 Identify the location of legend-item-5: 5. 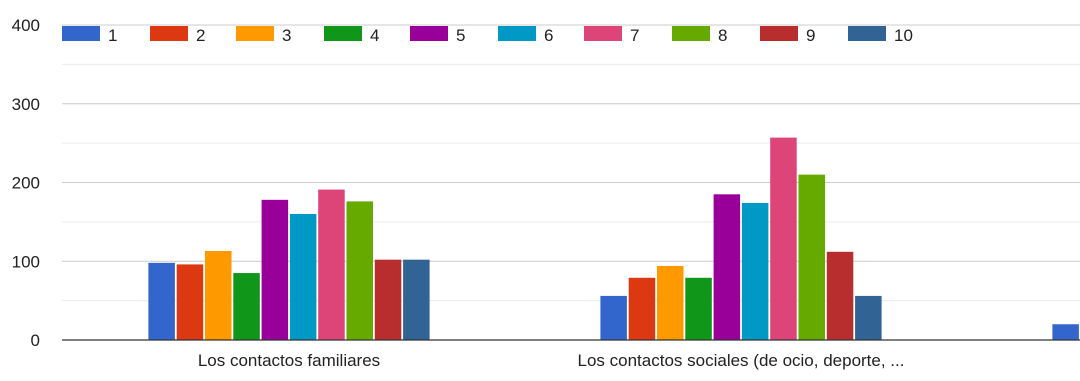
(437, 35).